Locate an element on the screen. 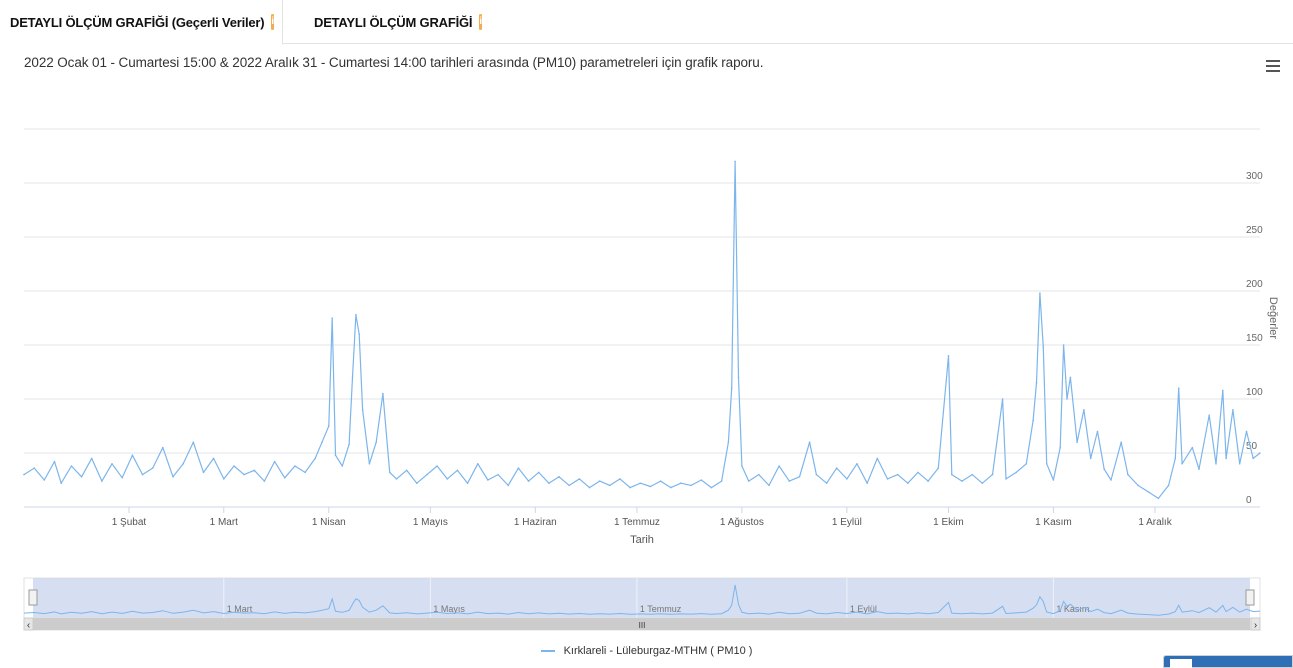  tab-all-data: DETAYLI ÖLÇÜM GRAFİĞİ i is located at coordinates (396, 22).